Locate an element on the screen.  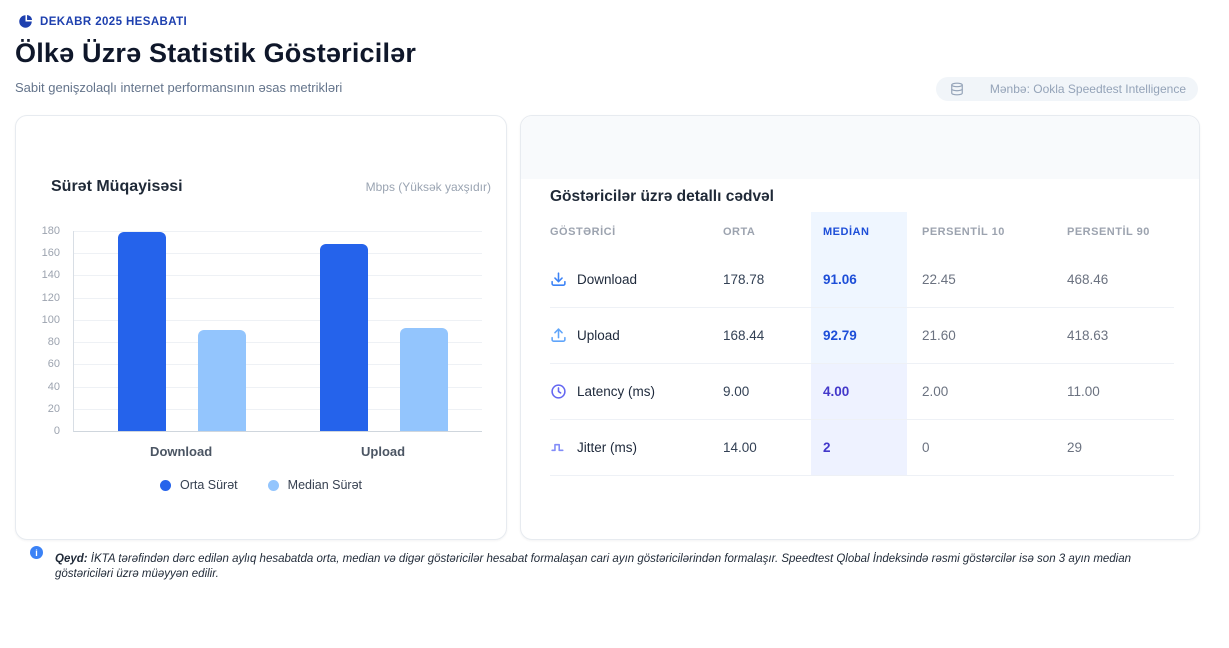
chart-header: Sürət Müqayisəsi Mbps (Yüksək yaxşıdır) is located at coordinates (271, 187).